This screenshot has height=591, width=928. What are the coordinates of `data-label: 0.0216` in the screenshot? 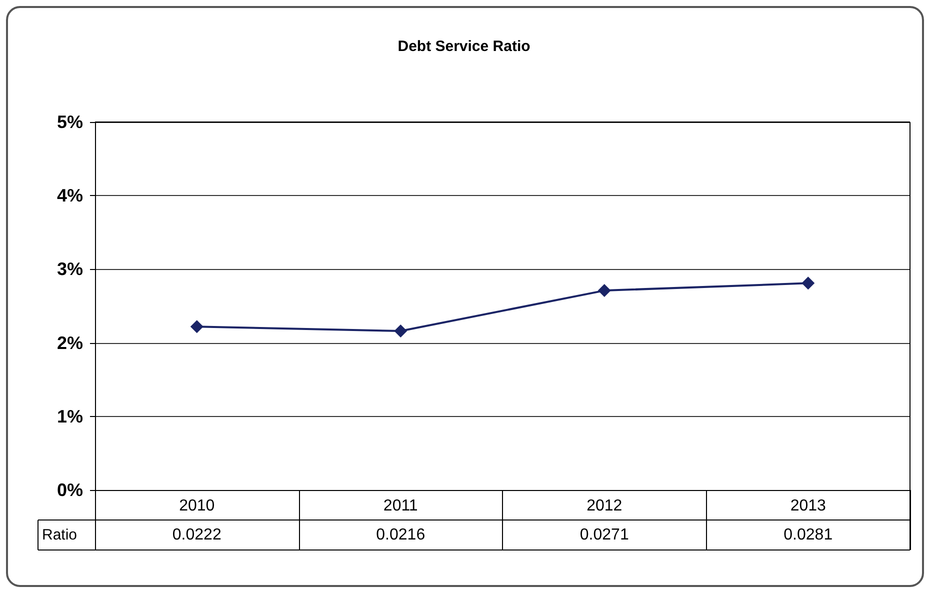 It's located at (401, 535).